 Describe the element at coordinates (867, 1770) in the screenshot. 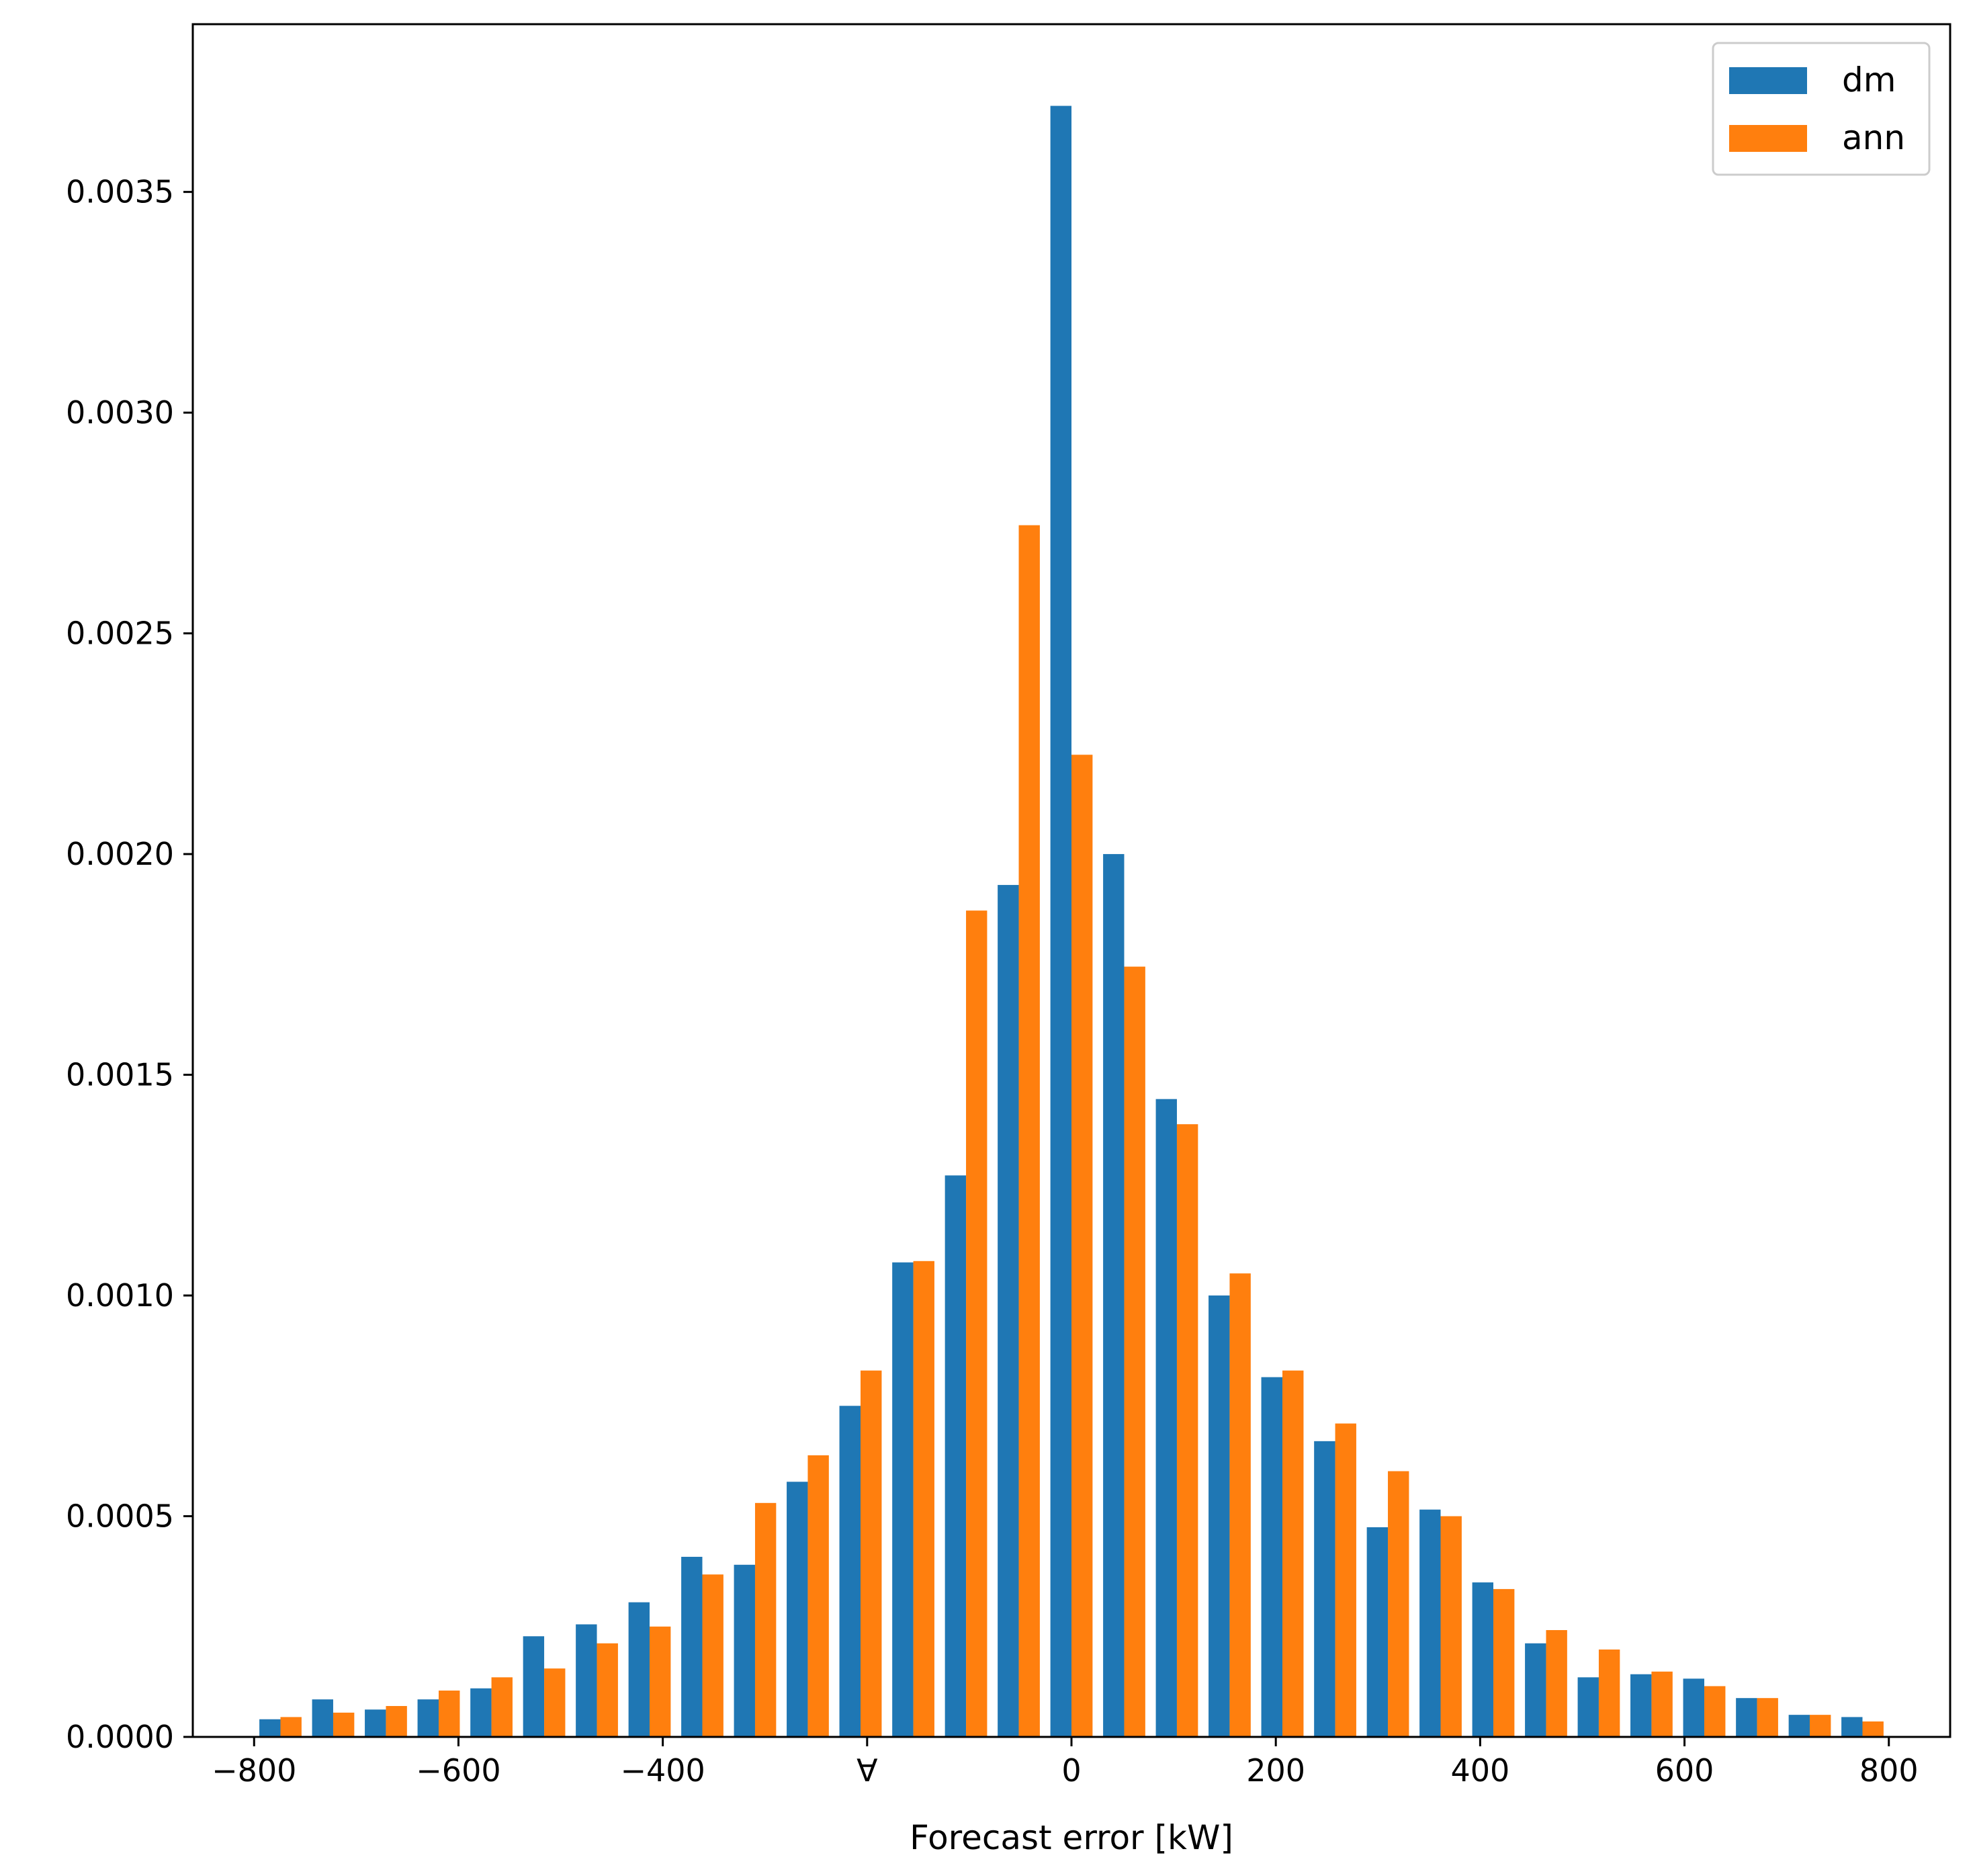

I see `x-tick-label: ∀` at that location.